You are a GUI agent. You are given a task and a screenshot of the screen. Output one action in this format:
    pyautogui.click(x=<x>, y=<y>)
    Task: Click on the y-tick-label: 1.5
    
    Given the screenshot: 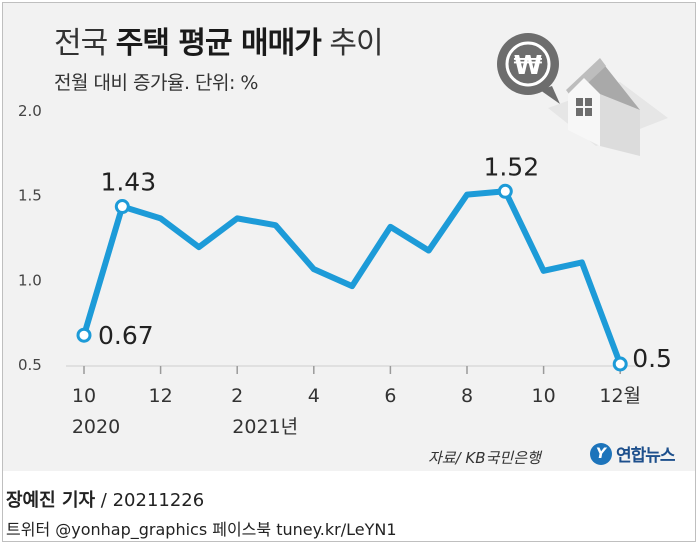 What is the action you would take?
    pyautogui.click(x=30, y=196)
    